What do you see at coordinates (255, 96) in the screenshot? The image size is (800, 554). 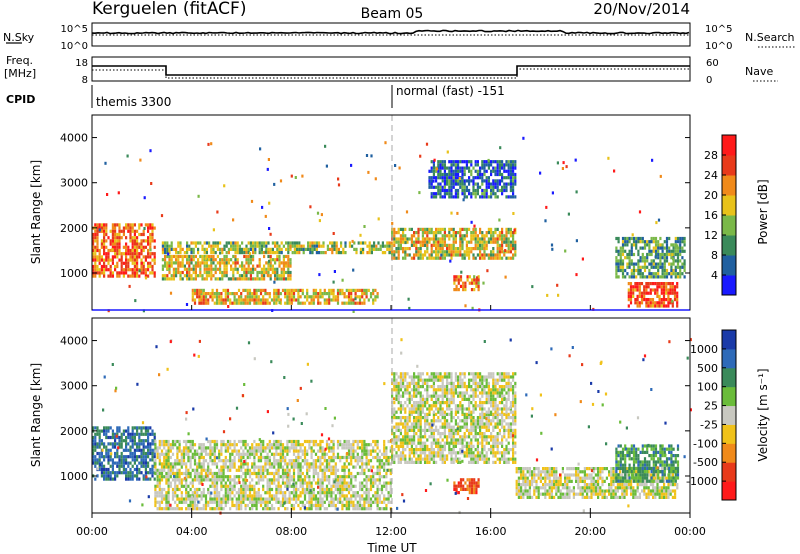 I see `cpid-row: CPID themis 3300 normal (fast) -151` at bounding box center [255, 96].